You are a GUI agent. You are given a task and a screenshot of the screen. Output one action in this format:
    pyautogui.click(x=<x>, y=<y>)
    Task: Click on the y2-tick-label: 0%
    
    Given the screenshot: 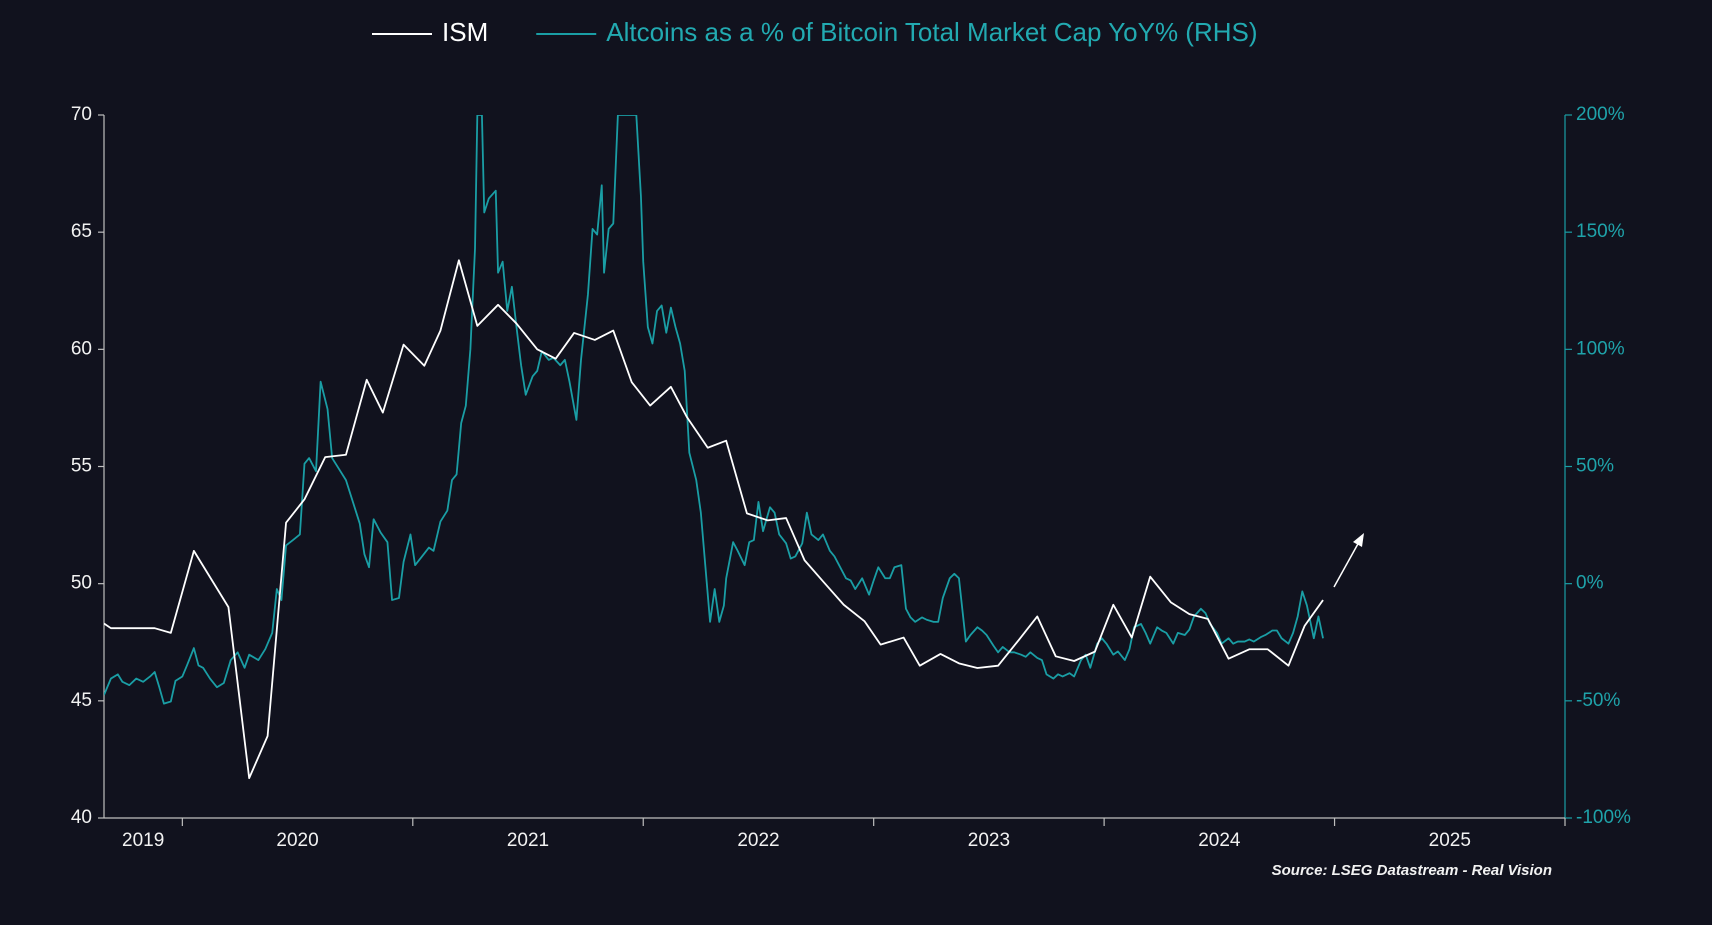 What is the action you would take?
    pyautogui.click(x=1590, y=583)
    